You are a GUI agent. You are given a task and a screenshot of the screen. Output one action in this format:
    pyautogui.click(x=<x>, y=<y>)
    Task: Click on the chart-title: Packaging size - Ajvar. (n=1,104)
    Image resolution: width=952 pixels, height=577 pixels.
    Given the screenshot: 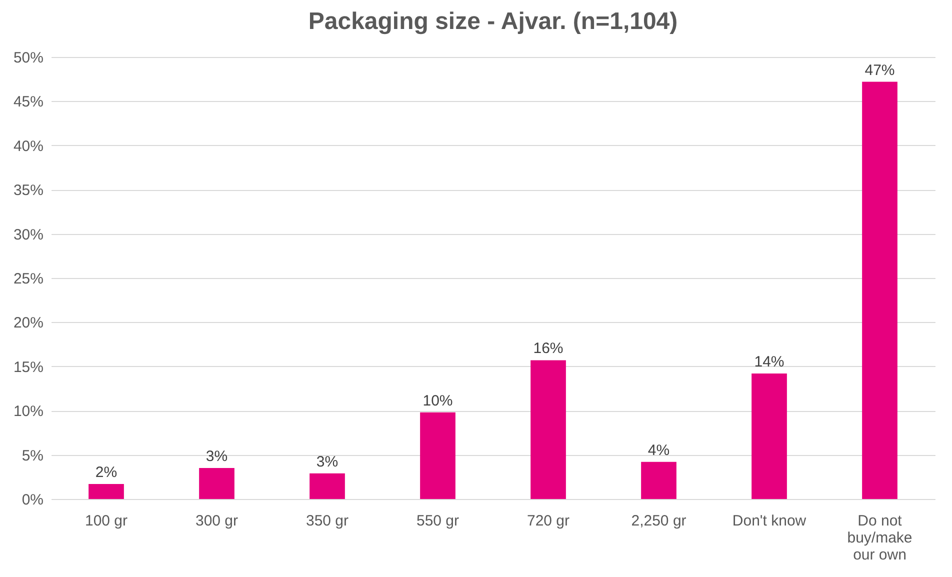 What is the action you would take?
    pyautogui.click(x=493, y=21)
    